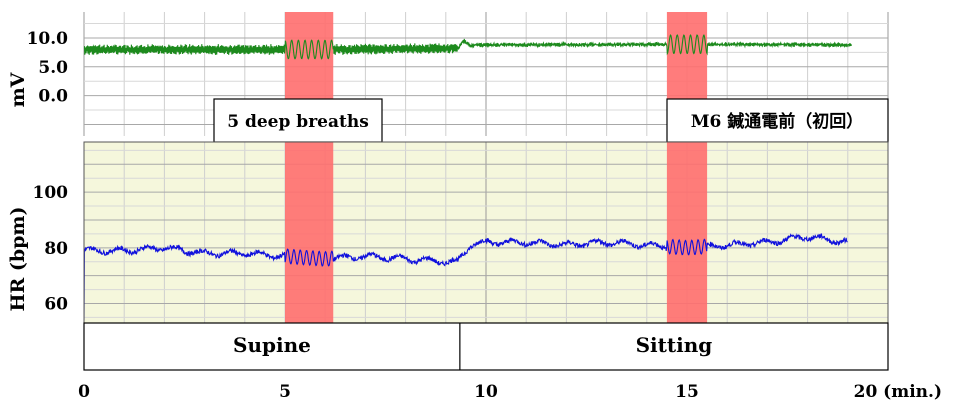  I want to click on position-bar-frame, so click(486, 346).